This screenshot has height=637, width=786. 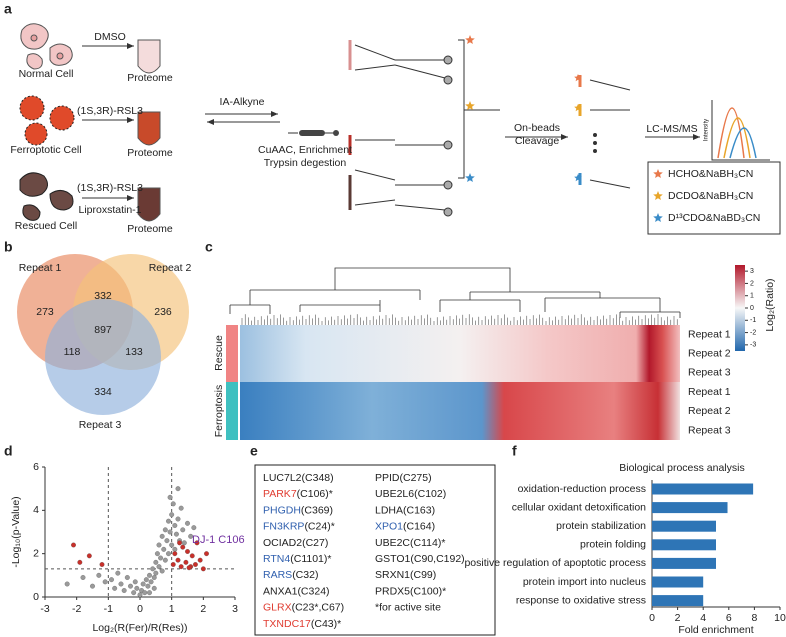 I want to click on analysis: LC-MS/MS, so click(x=671, y=129).